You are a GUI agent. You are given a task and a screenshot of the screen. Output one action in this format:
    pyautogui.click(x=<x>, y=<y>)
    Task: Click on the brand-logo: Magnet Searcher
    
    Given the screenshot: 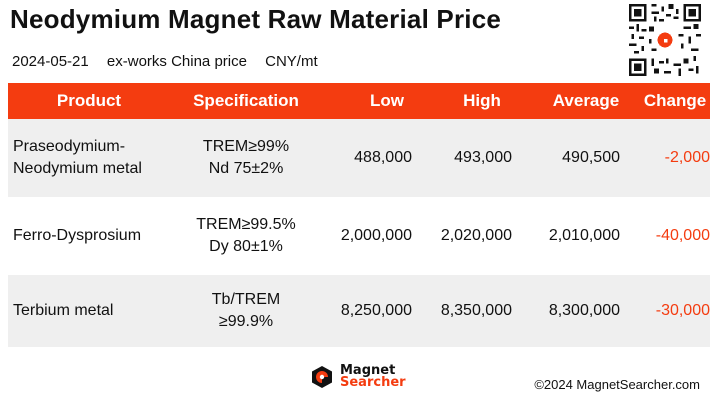 What is the action you would take?
    pyautogui.click(x=358, y=376)
    